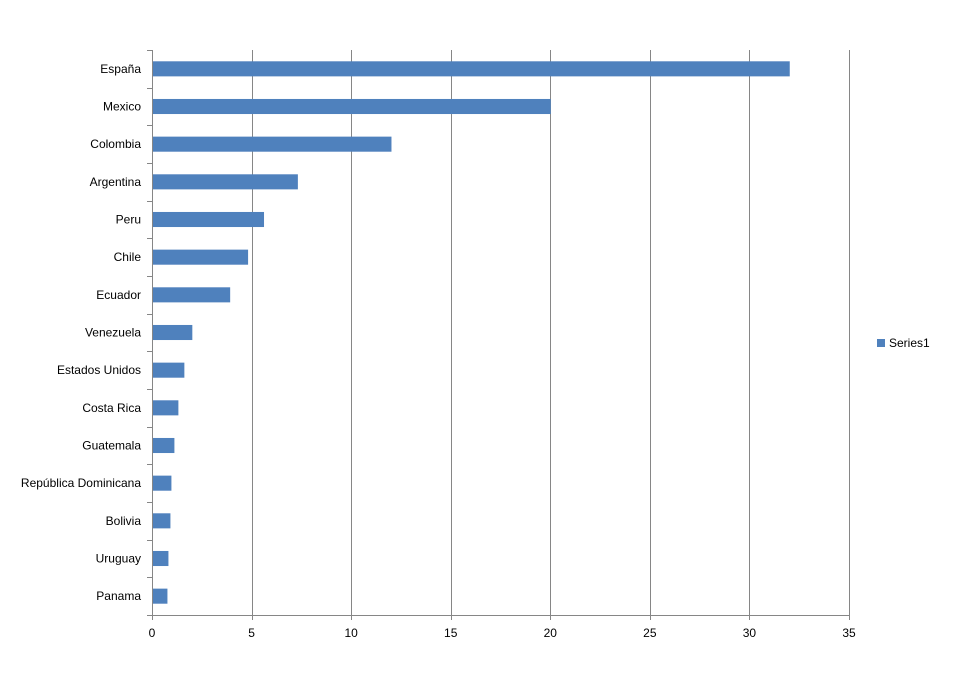  Describe the element at coordinates (351, 106) in the screenshot. I see `bar-mexico` at that location.